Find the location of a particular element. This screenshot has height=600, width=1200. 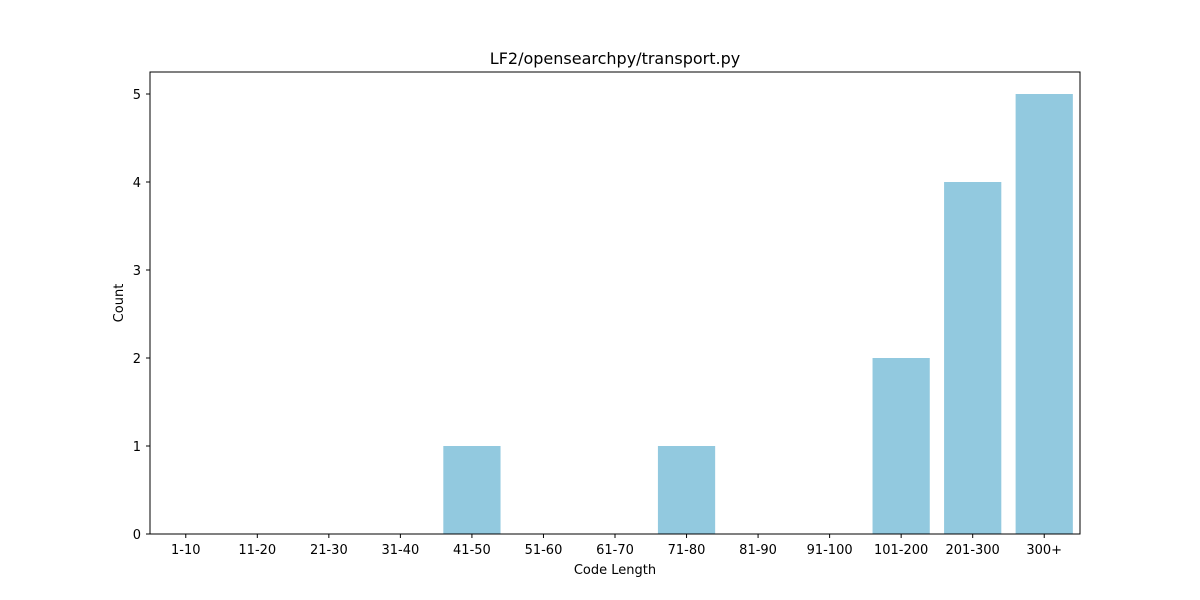

x-tick-label: 21-30 is located at coordinates (329, 550).